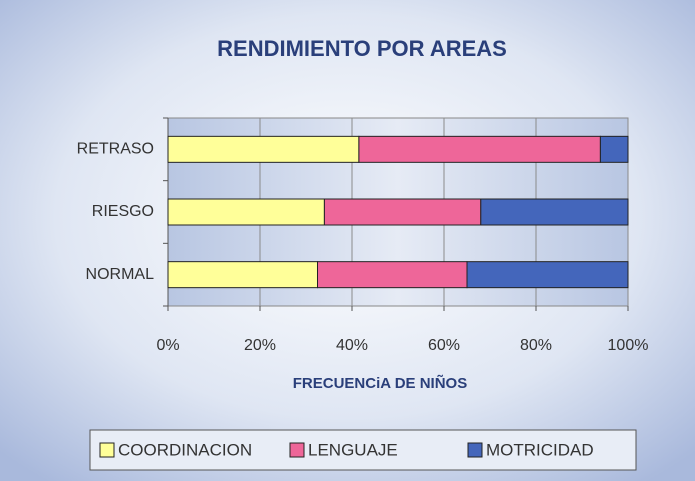 Image resolution: width=695 pixels, height=481 pixels. I want to click on x-tick-label: 20%, so click(260, 345).